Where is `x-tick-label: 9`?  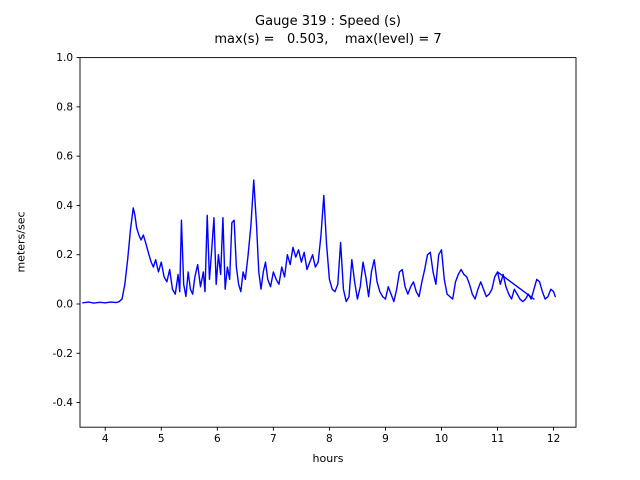 x-tick-label: 9 is located at coordinates (385, 439).